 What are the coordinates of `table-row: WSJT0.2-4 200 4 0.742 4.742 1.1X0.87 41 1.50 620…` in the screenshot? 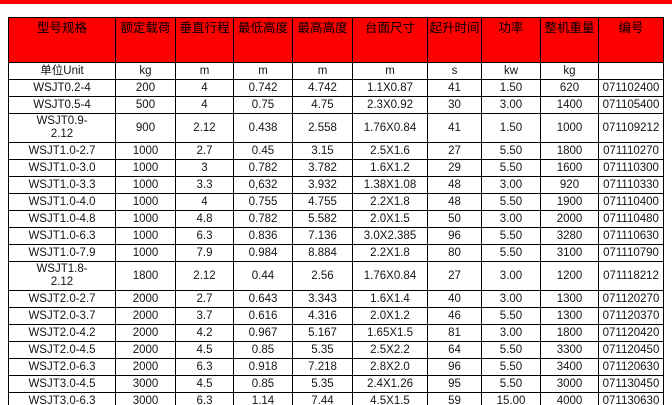 It's located at (336, 88).